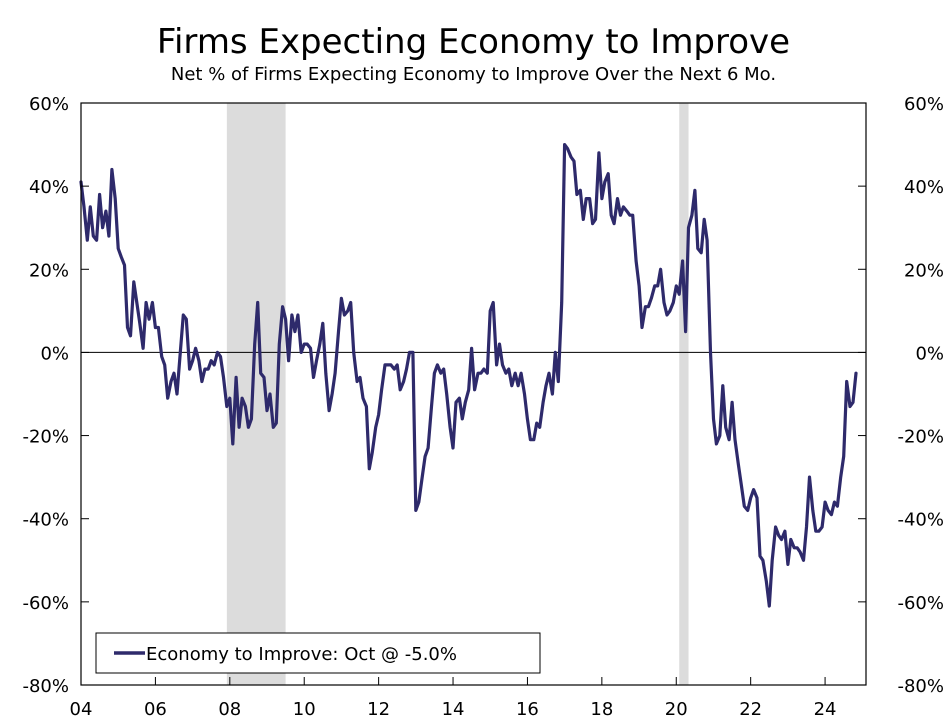  I want to click on x-tick-label: 10, so click(304, 709).